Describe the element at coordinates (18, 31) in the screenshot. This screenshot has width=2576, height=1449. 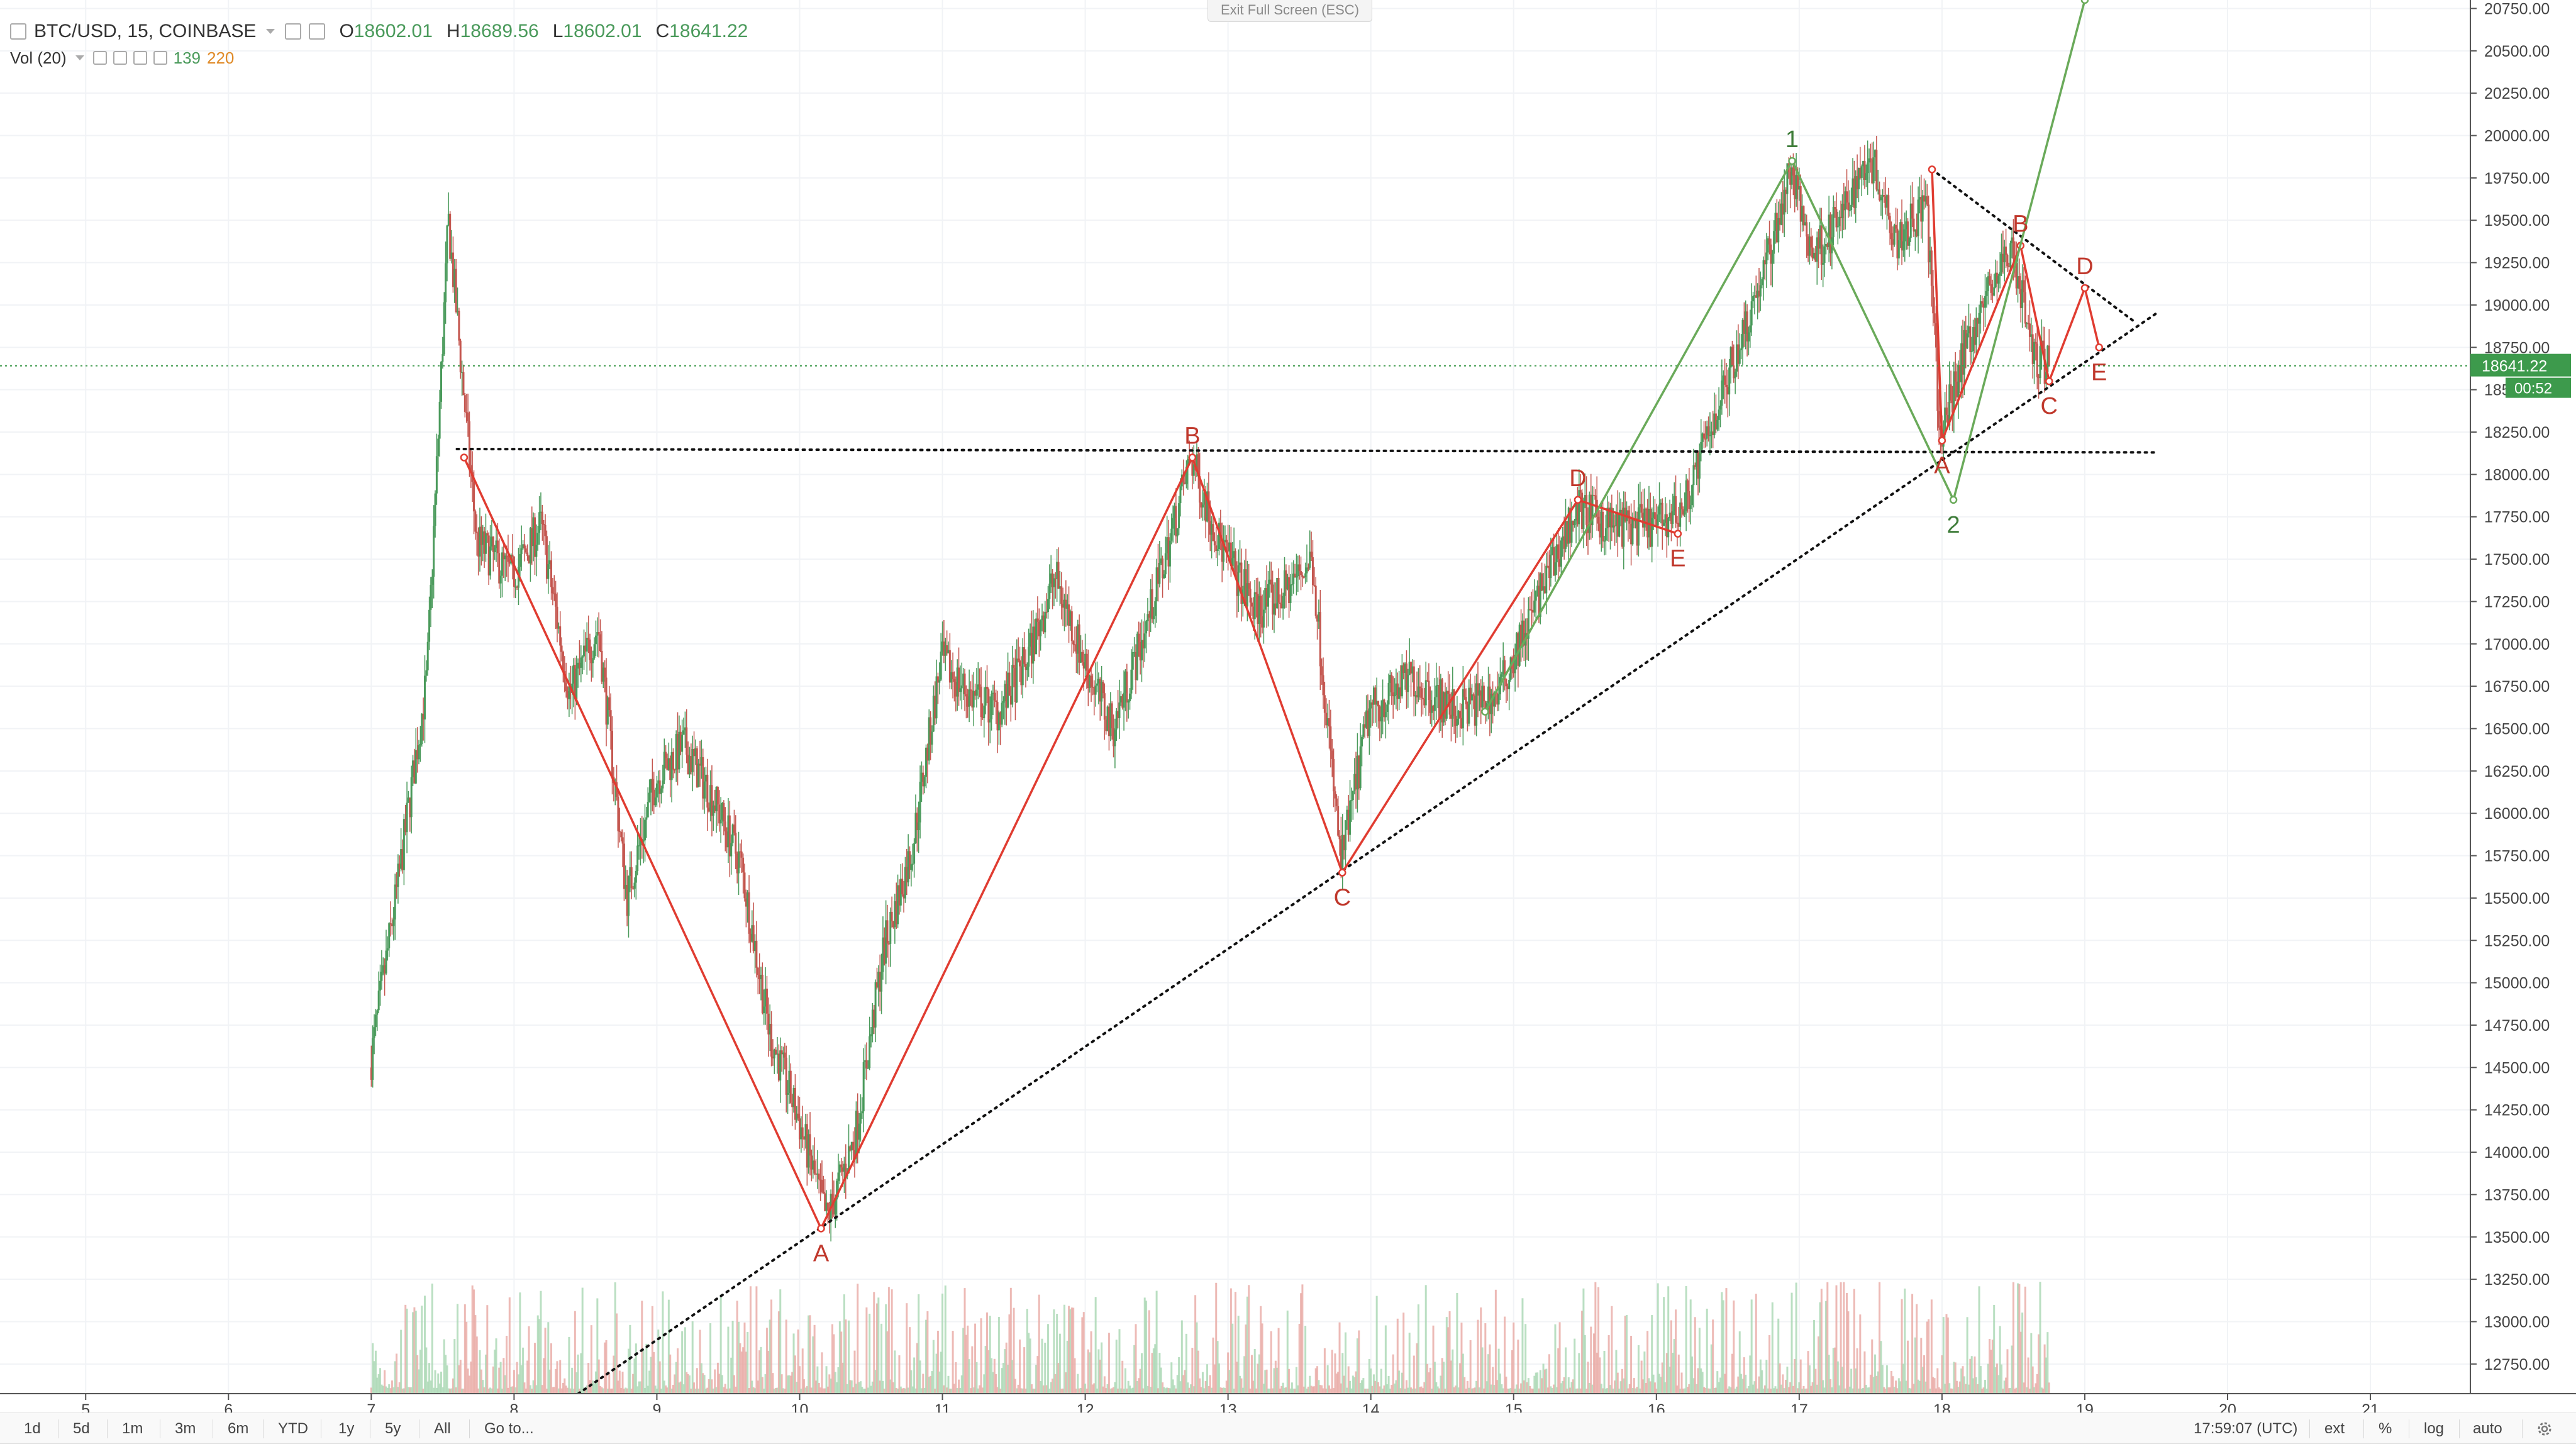
I see `collapse-icon` at that location.